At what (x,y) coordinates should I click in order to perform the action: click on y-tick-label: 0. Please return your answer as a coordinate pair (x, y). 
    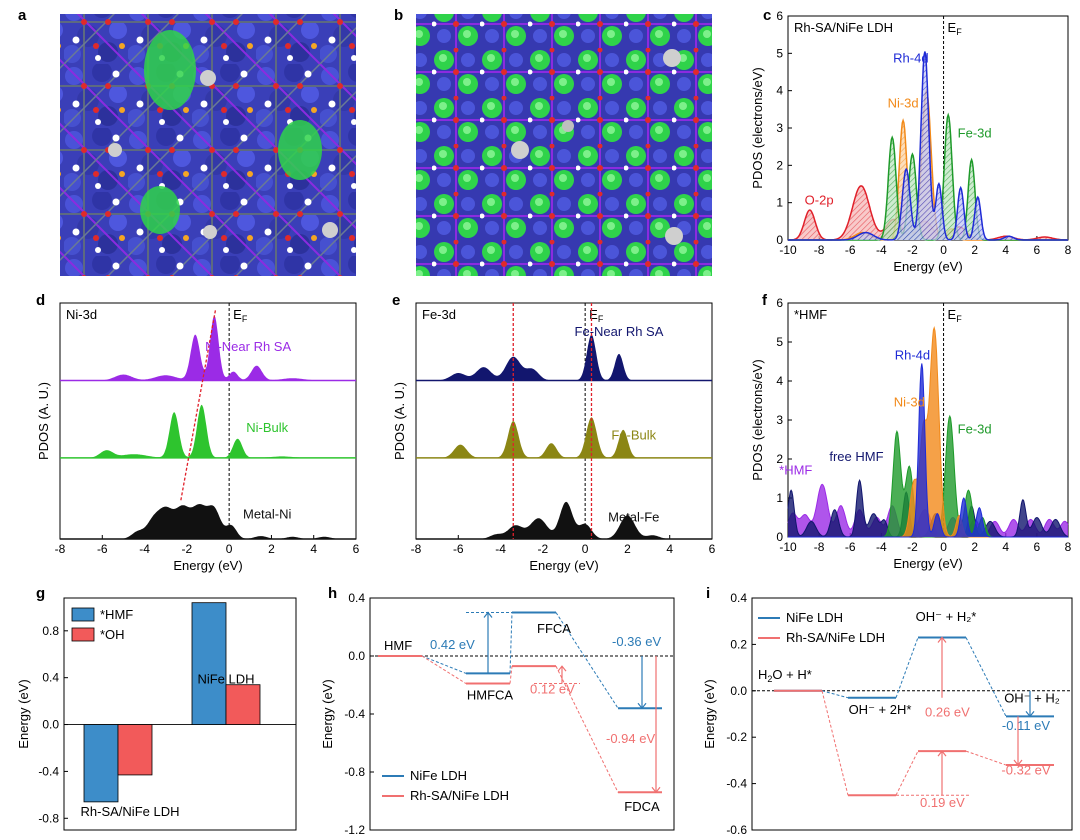
    Looking at the image, I should click on (779, 537).